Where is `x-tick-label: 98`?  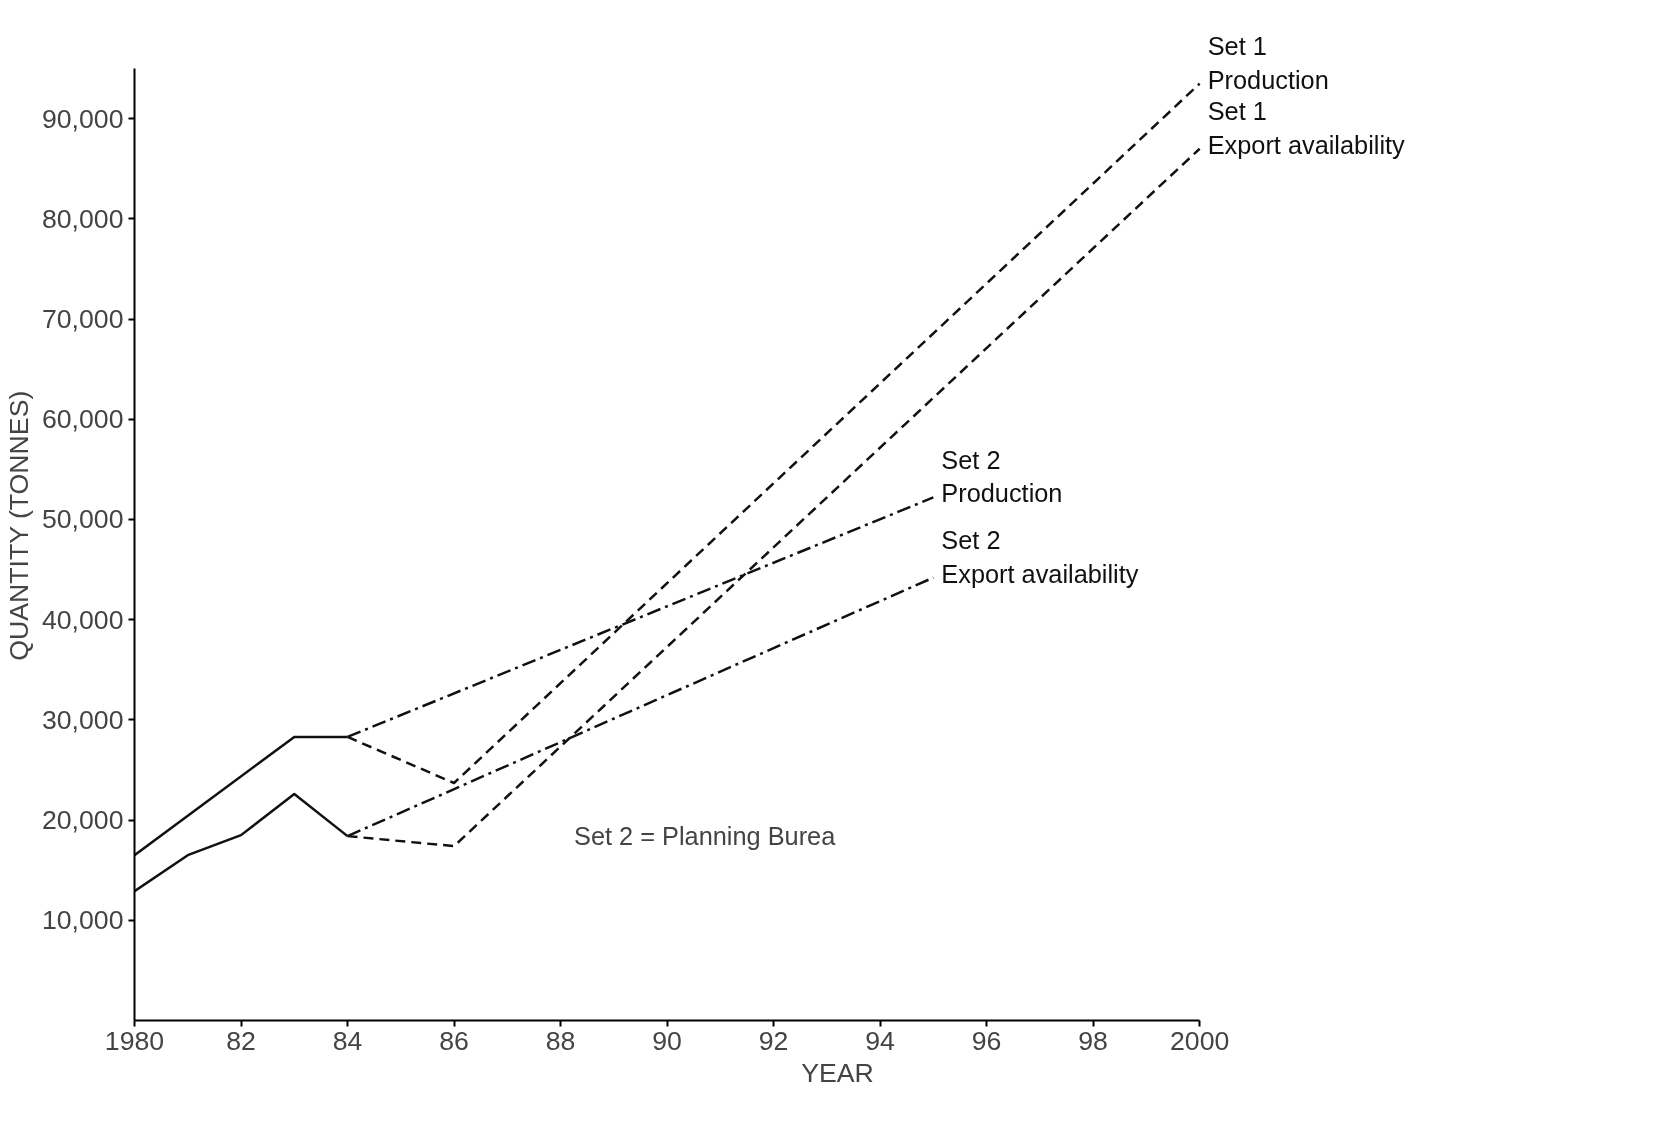 x-tick-label: 98 is located at coordinates (1093, 1040).